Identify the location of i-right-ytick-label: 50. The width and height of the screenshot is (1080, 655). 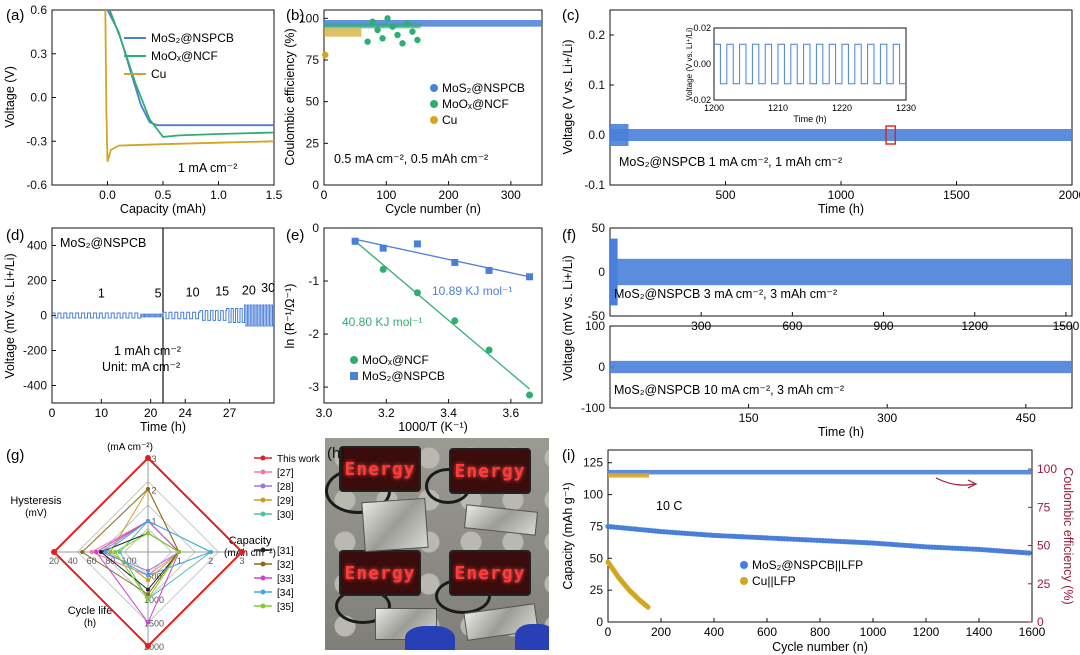
(1044, 546).